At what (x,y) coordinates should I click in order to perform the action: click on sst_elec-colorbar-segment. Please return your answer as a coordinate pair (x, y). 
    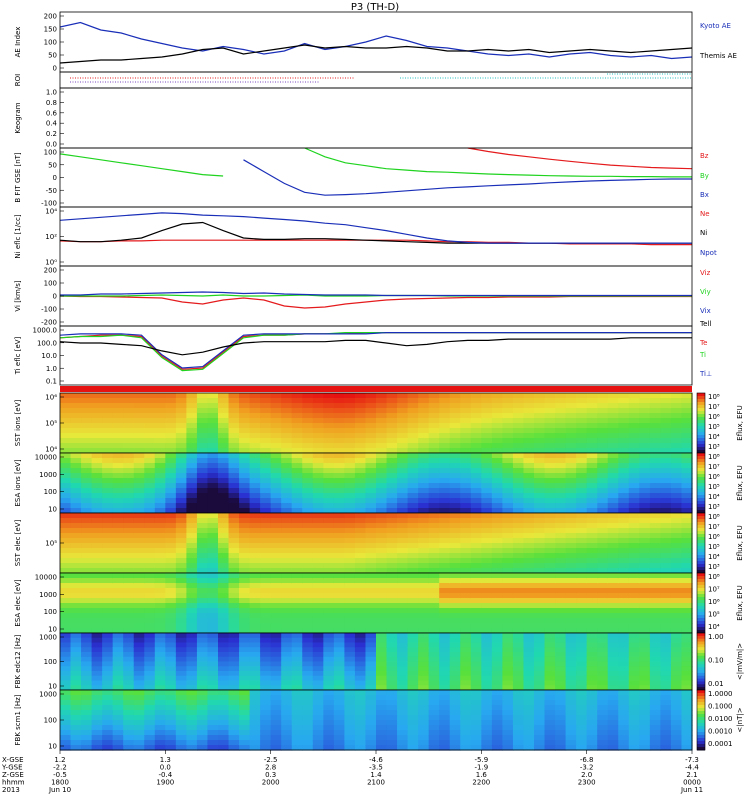
    Looking at the image, I should click on (701, 539).